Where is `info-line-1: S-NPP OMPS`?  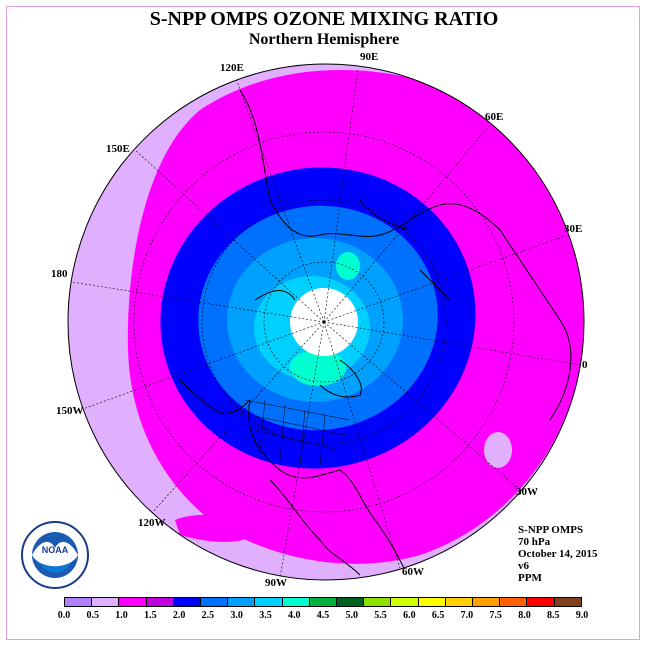
info-line-1: S-NPP OMPS is located at coordinates (551, 530).